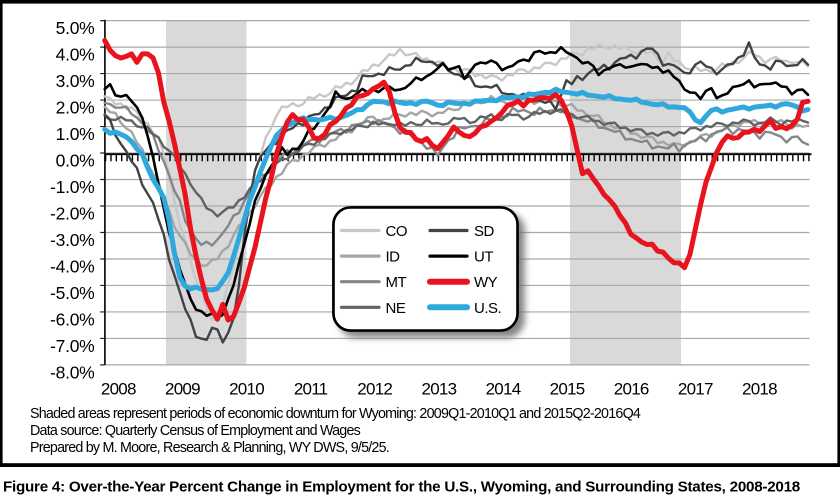 The width and height of the screenshot is (840, 504). Describe the element at coordinates (503, 388) in the screenshot. I see `svg-text: 2014` at that location.